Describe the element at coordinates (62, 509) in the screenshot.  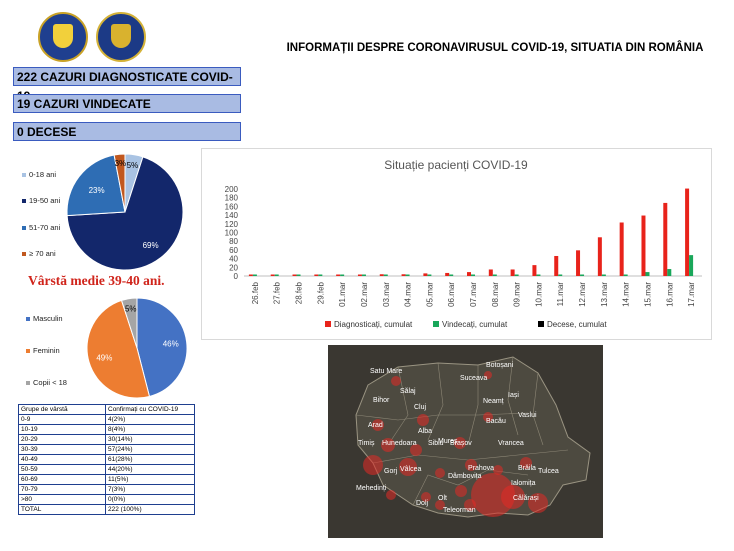
I see `table-cell: TOTAL` at that location.